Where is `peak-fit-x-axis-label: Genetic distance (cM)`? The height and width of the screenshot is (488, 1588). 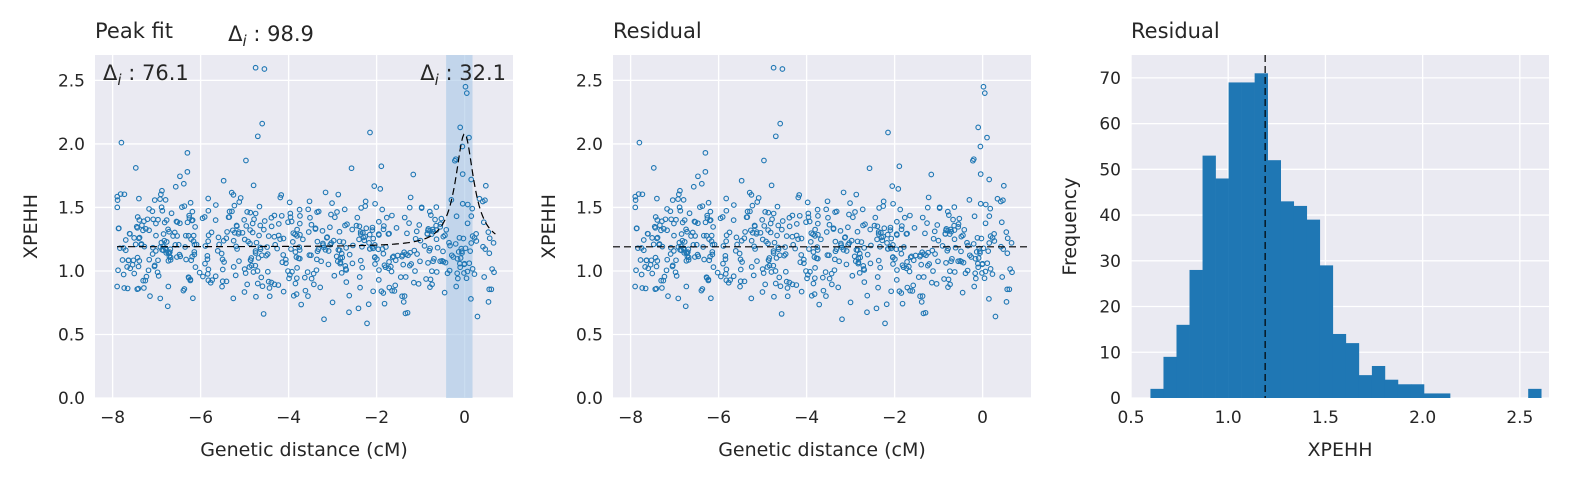
peak-fit-x-axis-label: Genetic distance (cM) is located at coordinates (304, 450).